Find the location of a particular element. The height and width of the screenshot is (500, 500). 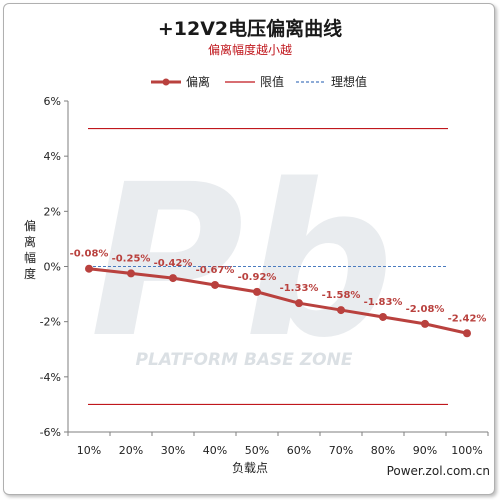

data-label: -2.42% is located at coordinates (467, 318).